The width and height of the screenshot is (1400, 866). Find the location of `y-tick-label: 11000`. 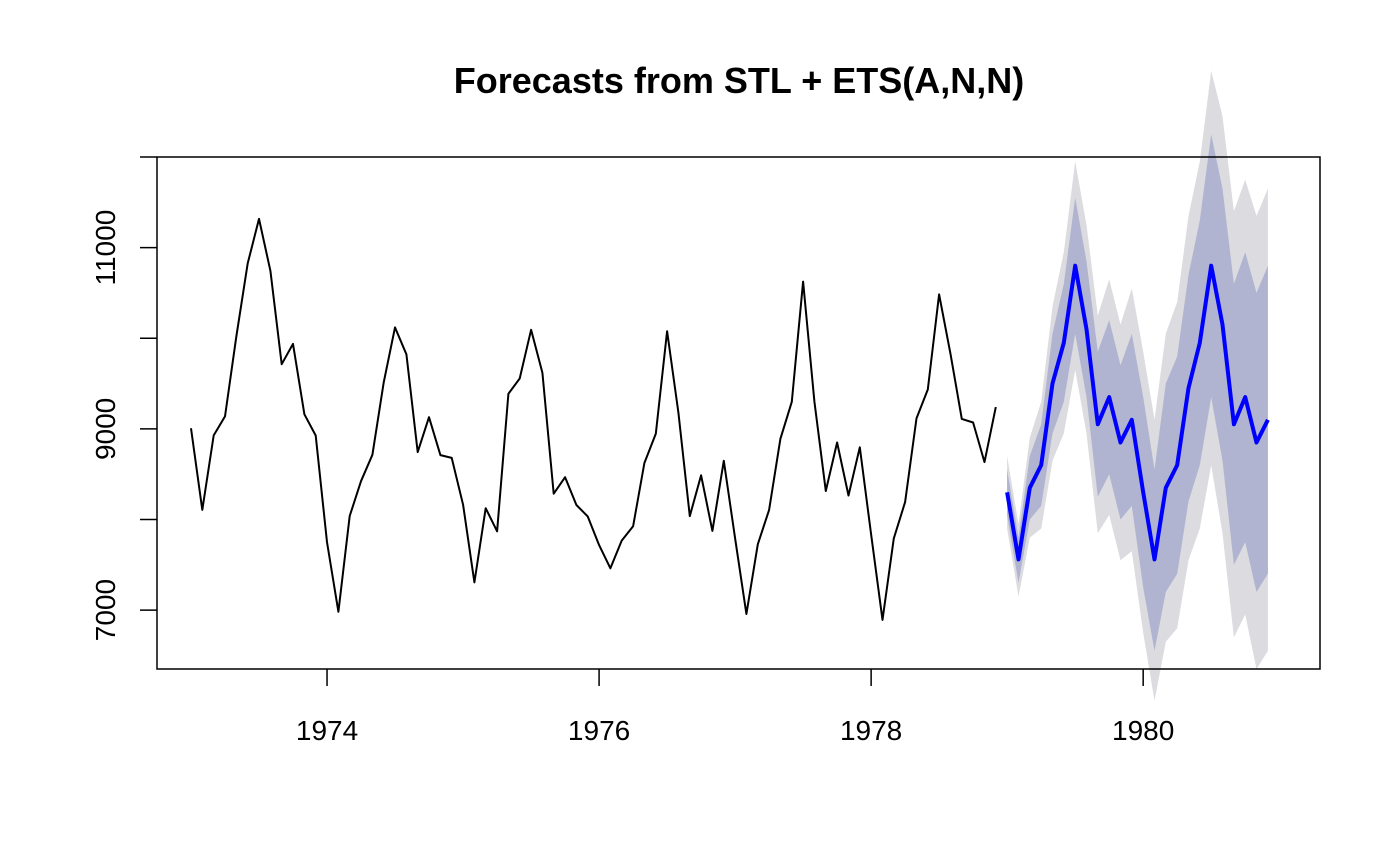

y-tick-label: 11000 is located at coordinates (105, 248).